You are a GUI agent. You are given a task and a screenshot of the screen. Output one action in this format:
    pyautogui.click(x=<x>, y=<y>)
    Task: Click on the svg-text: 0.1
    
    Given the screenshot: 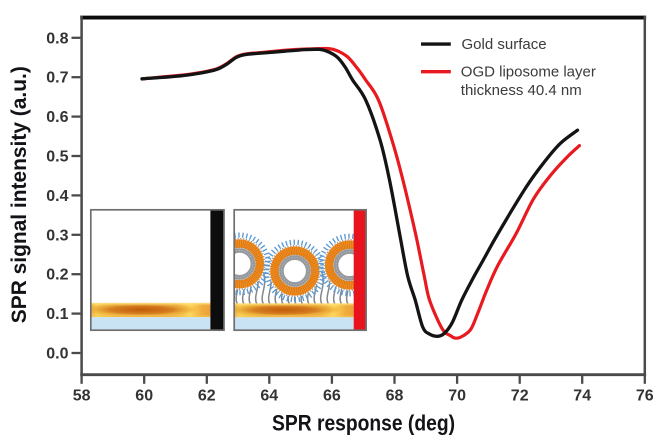 What is the action you would take?
    pyautogui.click(x=57, y=314)
    